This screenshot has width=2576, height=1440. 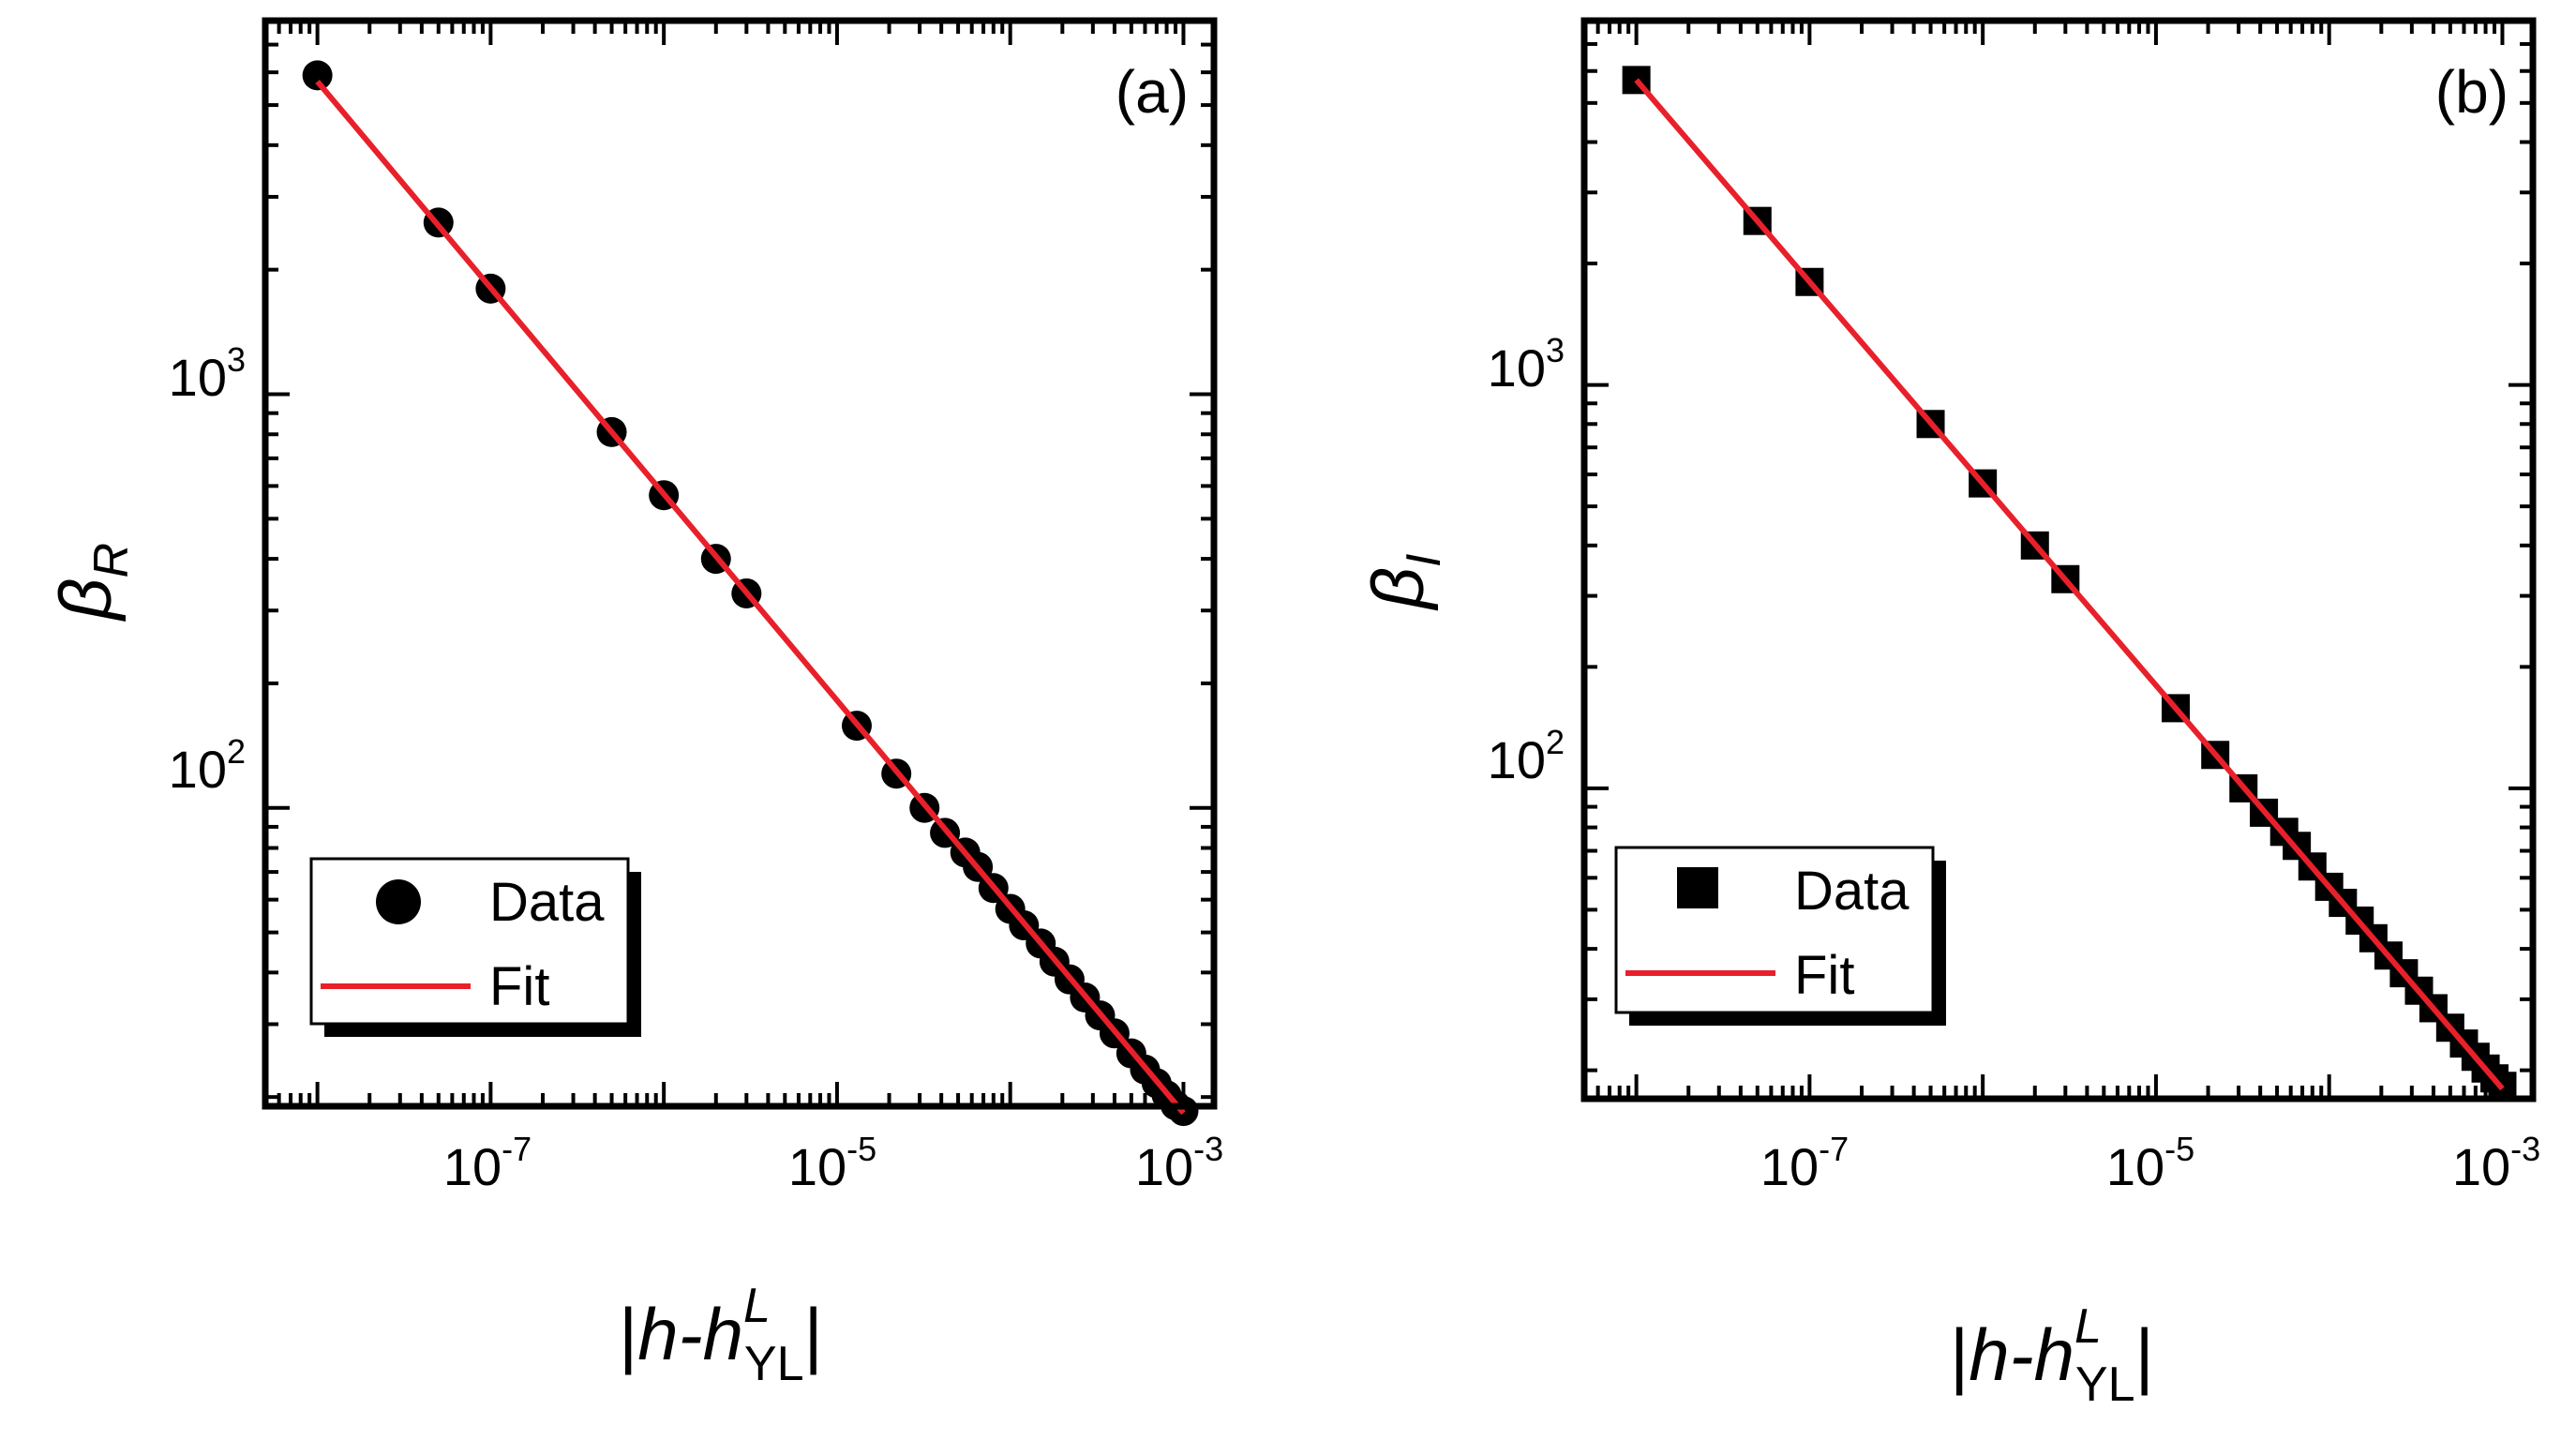 I want to click on panel-b-xlabel: |h-hL YL|, so click(x=2052, y=1355).